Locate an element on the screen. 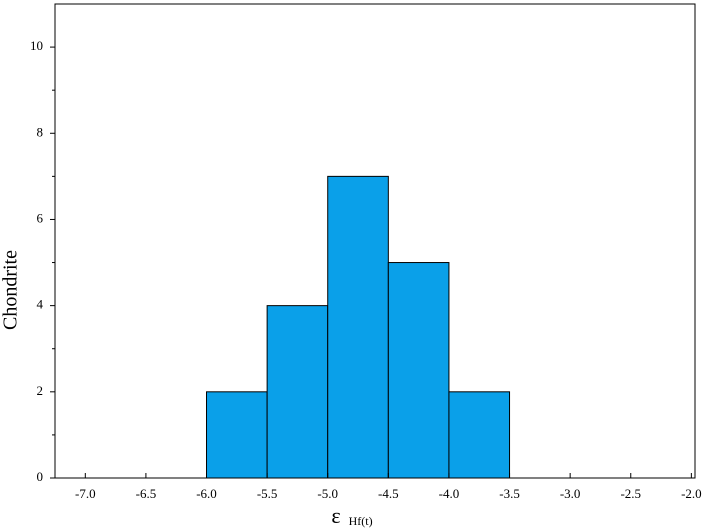 The height and width of the screenshot is (531, 706). x-tick-label: -4.5 is located at coordinates (388, 493).